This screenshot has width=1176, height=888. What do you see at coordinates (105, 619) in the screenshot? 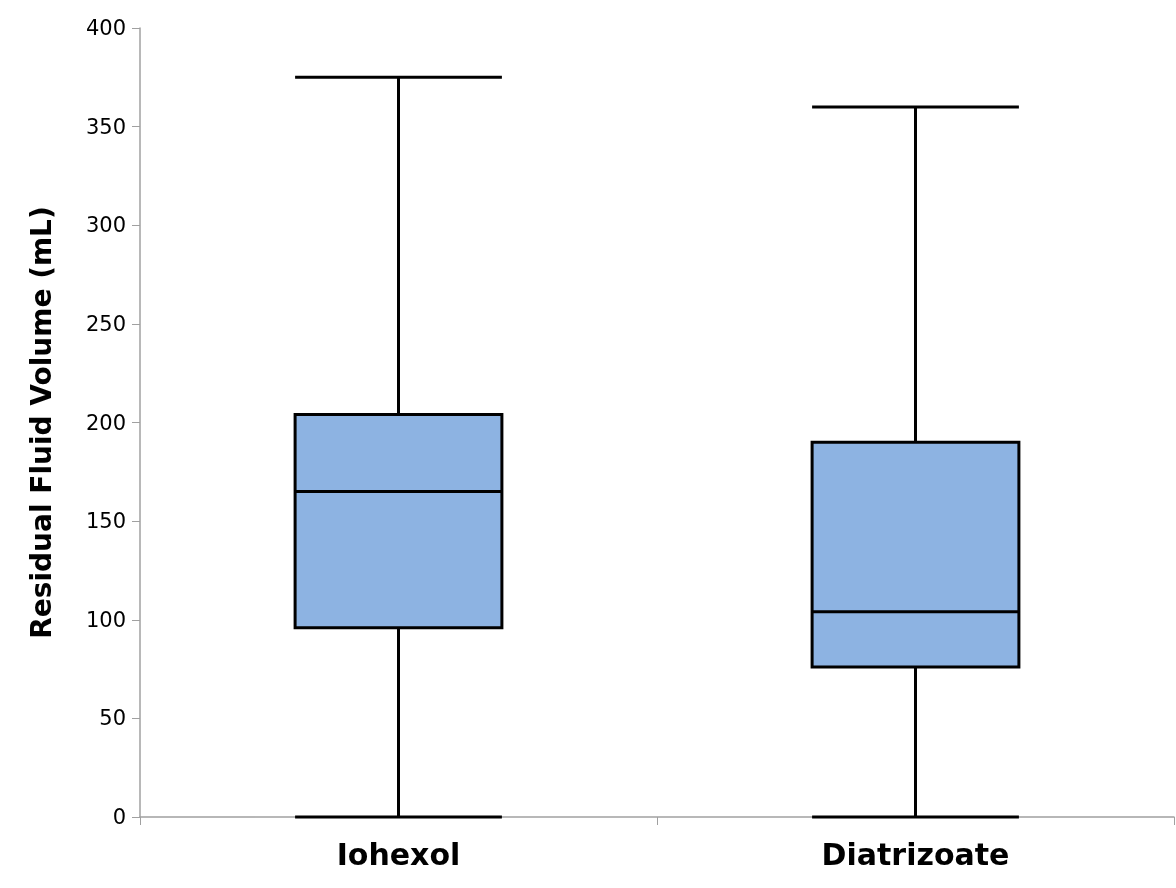
I see `y-tick-label: 100` at bounding box center [105, 619].